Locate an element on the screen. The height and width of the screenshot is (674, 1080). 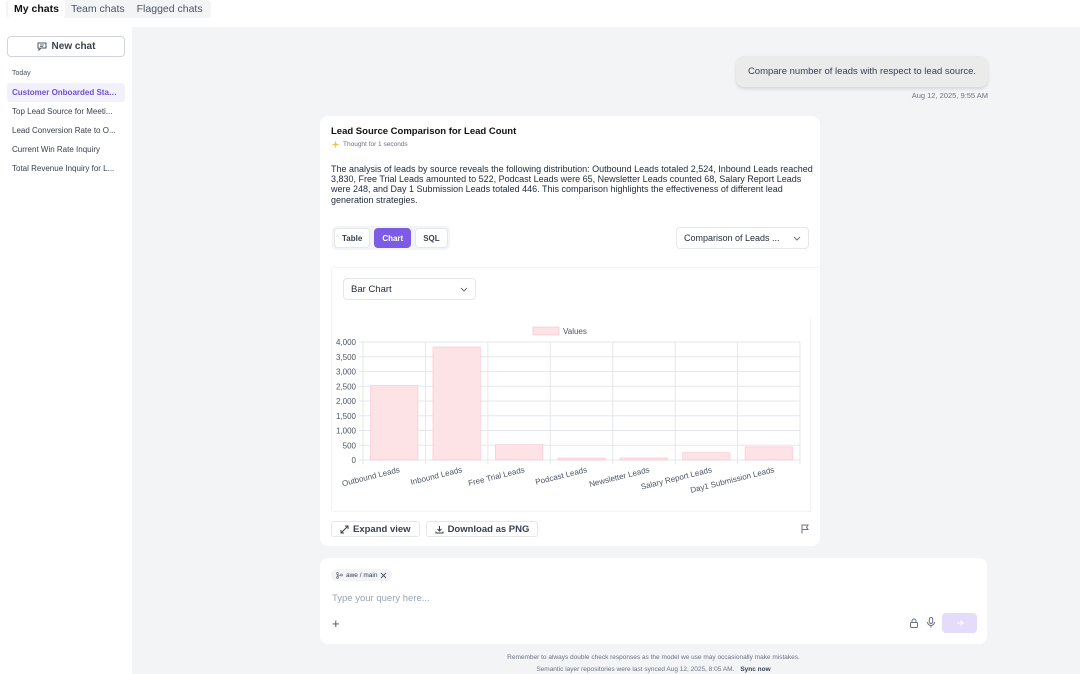
y-tick-label: 2,500 is located at coordinates (346, 386).